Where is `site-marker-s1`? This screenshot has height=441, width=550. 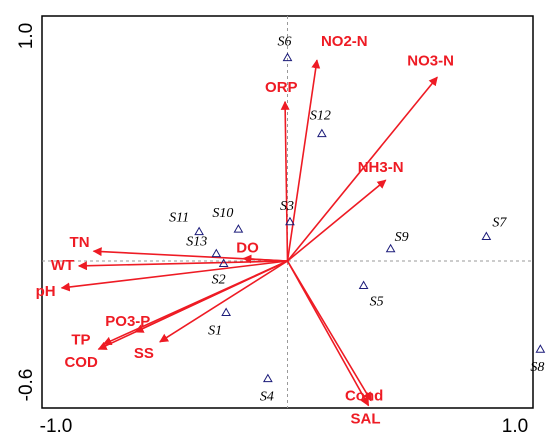 site-marker-s1 is located at coordinates (226, 311).